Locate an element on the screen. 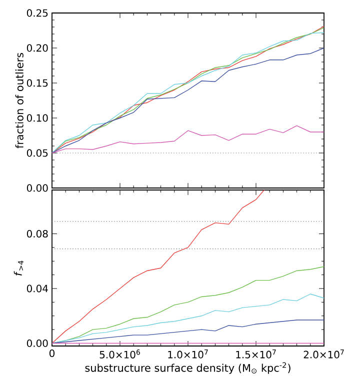 Image resolution: width=350 pixels, height=389 pixels. x-tick-label: 1.0×10$^{7}$ is located at coordinates (188, 354).